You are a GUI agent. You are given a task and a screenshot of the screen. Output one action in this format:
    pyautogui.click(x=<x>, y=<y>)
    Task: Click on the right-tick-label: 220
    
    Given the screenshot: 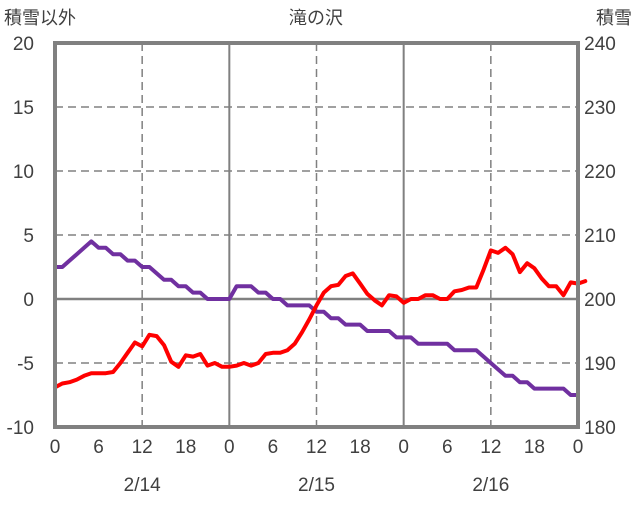 What is the action you would take?
    pyautogui.click(x=600, y=172)
    